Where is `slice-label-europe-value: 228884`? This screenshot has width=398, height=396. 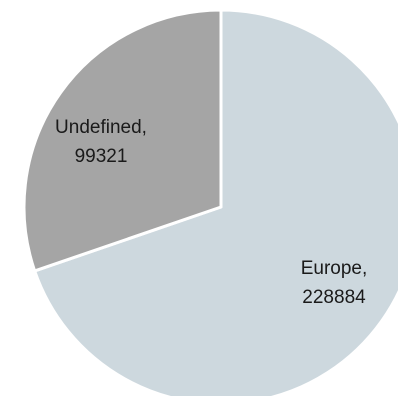
slice-label-europe-value: 228884 is located at coordinates (334, 297).